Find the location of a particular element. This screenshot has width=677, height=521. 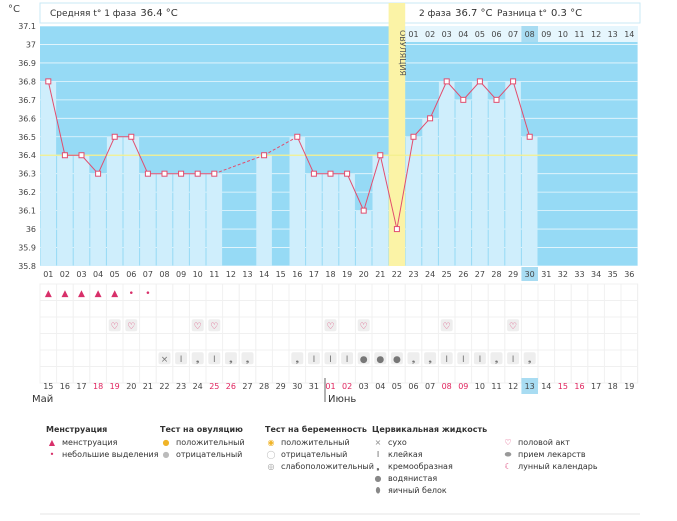

symbol-bg is located at coordinates (214, 358).